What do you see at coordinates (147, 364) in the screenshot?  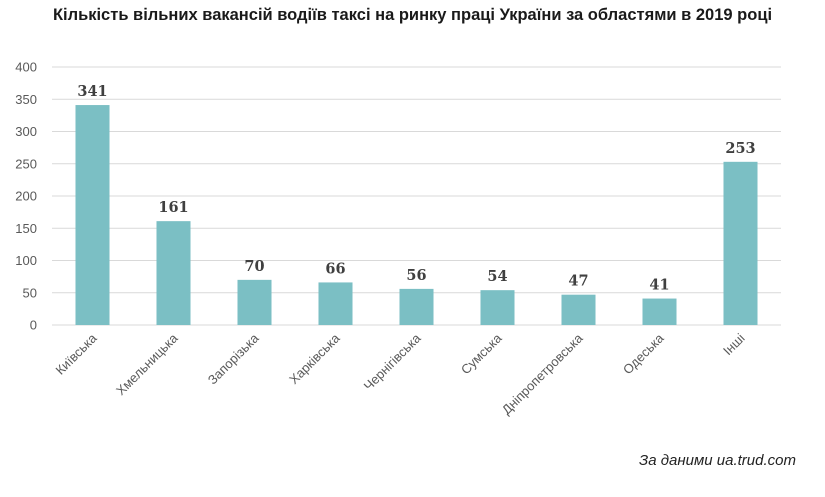 I see `category-label: Хмельницька` at bounding box center [147, 364].